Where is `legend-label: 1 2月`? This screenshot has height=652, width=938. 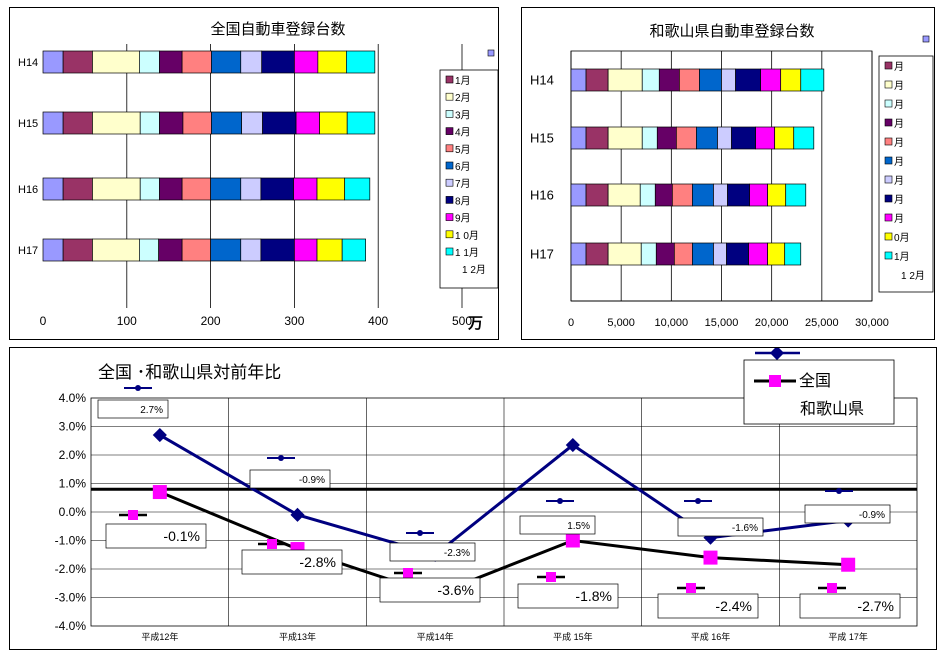
legend-label: 1 2月 is located at coordinates (474, 270).